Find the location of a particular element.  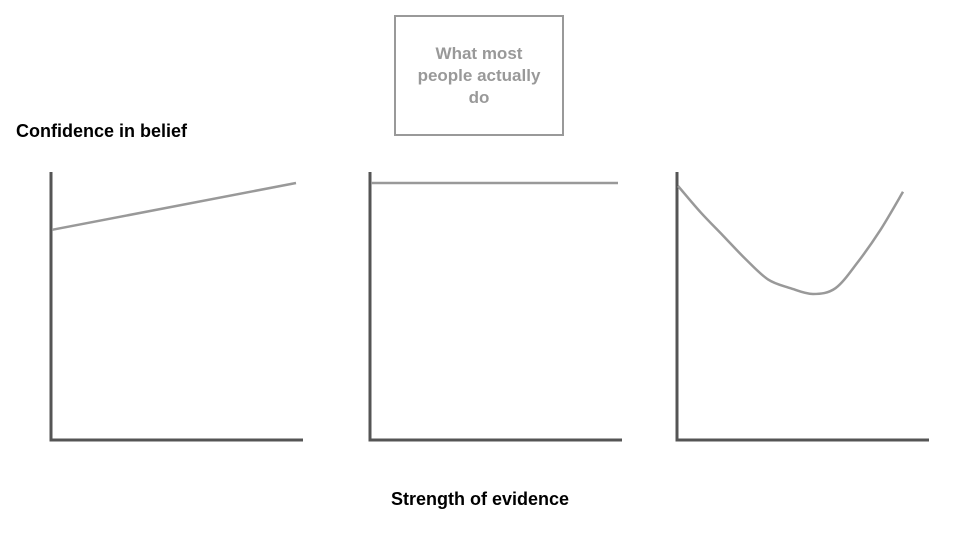

y-axis-label: Confidence in belief is located at coordinates (102, 131).